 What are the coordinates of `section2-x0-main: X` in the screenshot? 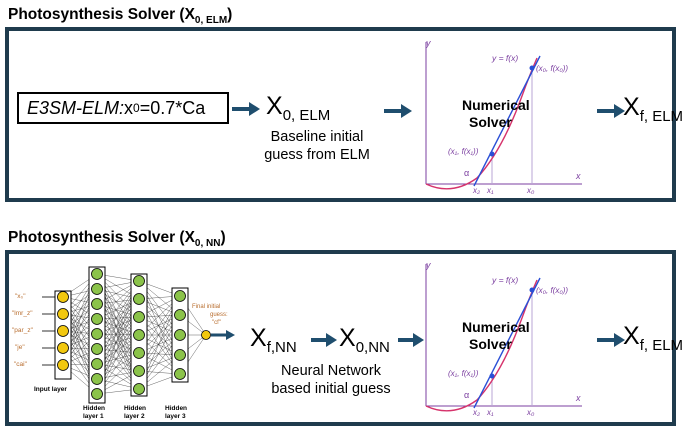 It's located at (347, 338).